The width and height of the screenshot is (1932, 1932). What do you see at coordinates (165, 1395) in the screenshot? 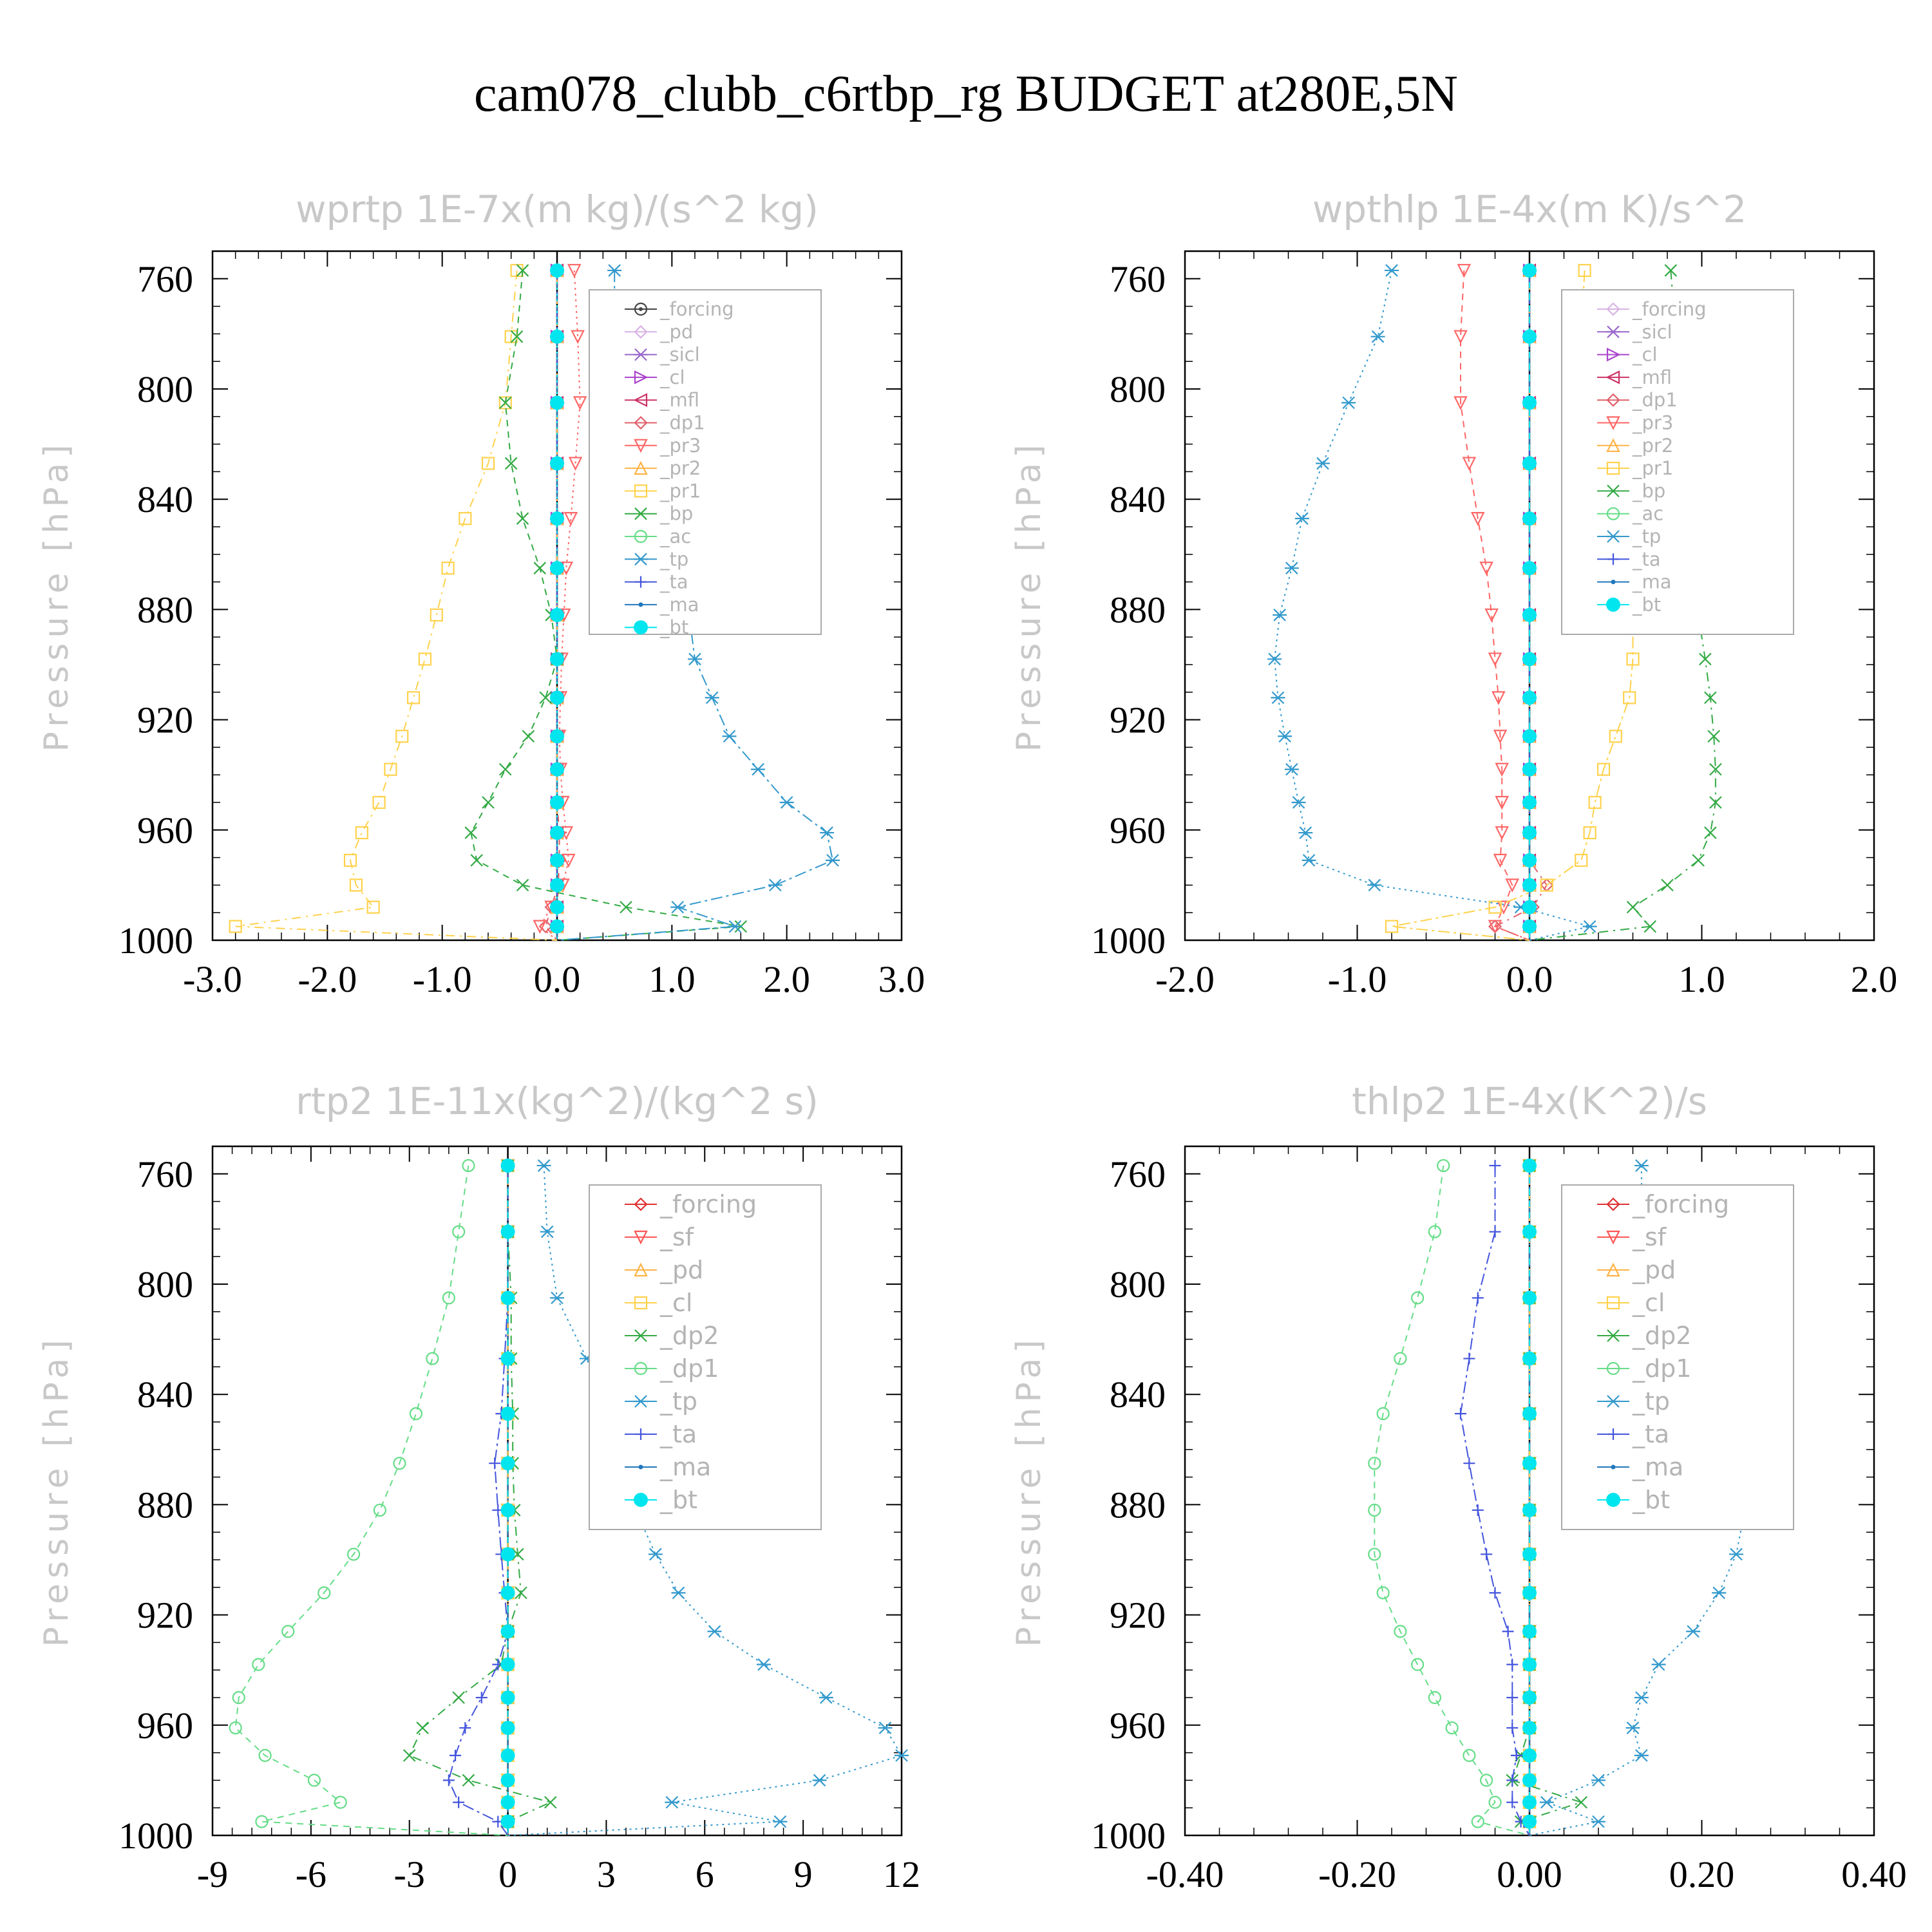
I see `y-tick-label: 840` at bounding box center [165, 1395].